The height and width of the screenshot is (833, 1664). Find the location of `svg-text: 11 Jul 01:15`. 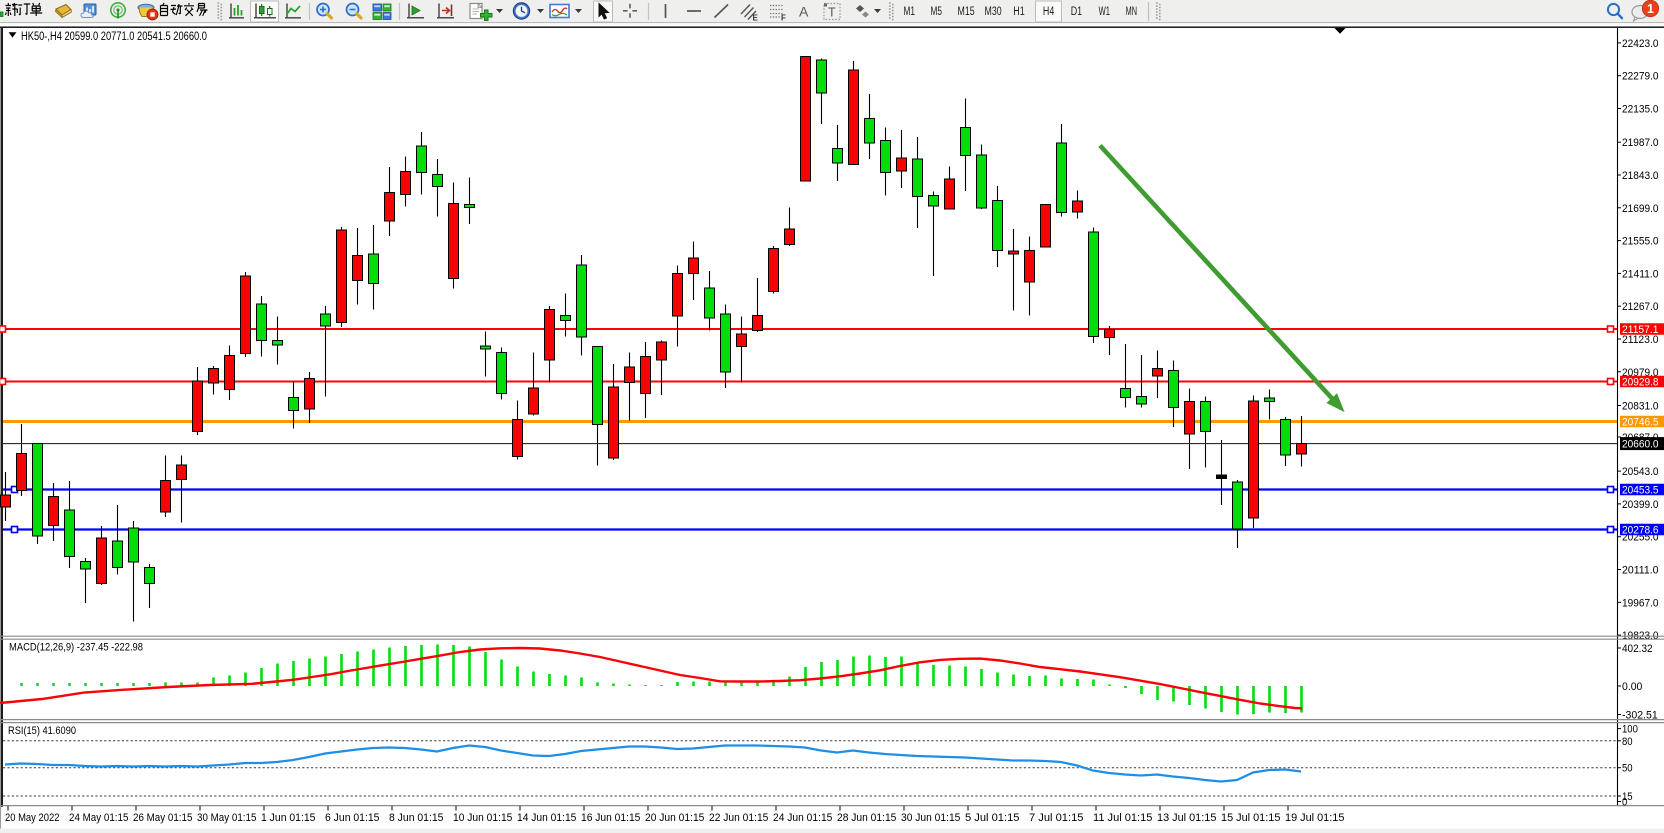

svg-text: 11 Jul 01:15 is located at coordinates (1122, 818).